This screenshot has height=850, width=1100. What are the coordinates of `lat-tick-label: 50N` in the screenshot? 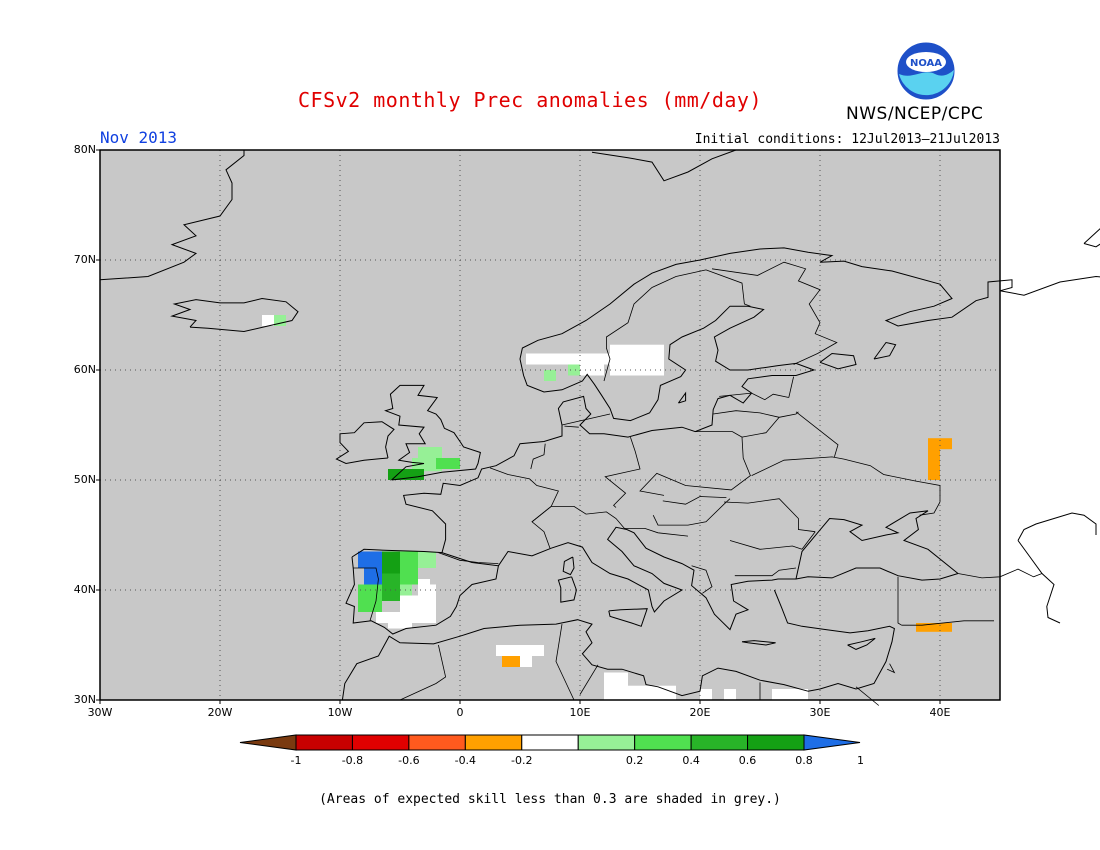 It's located at (84, 479).